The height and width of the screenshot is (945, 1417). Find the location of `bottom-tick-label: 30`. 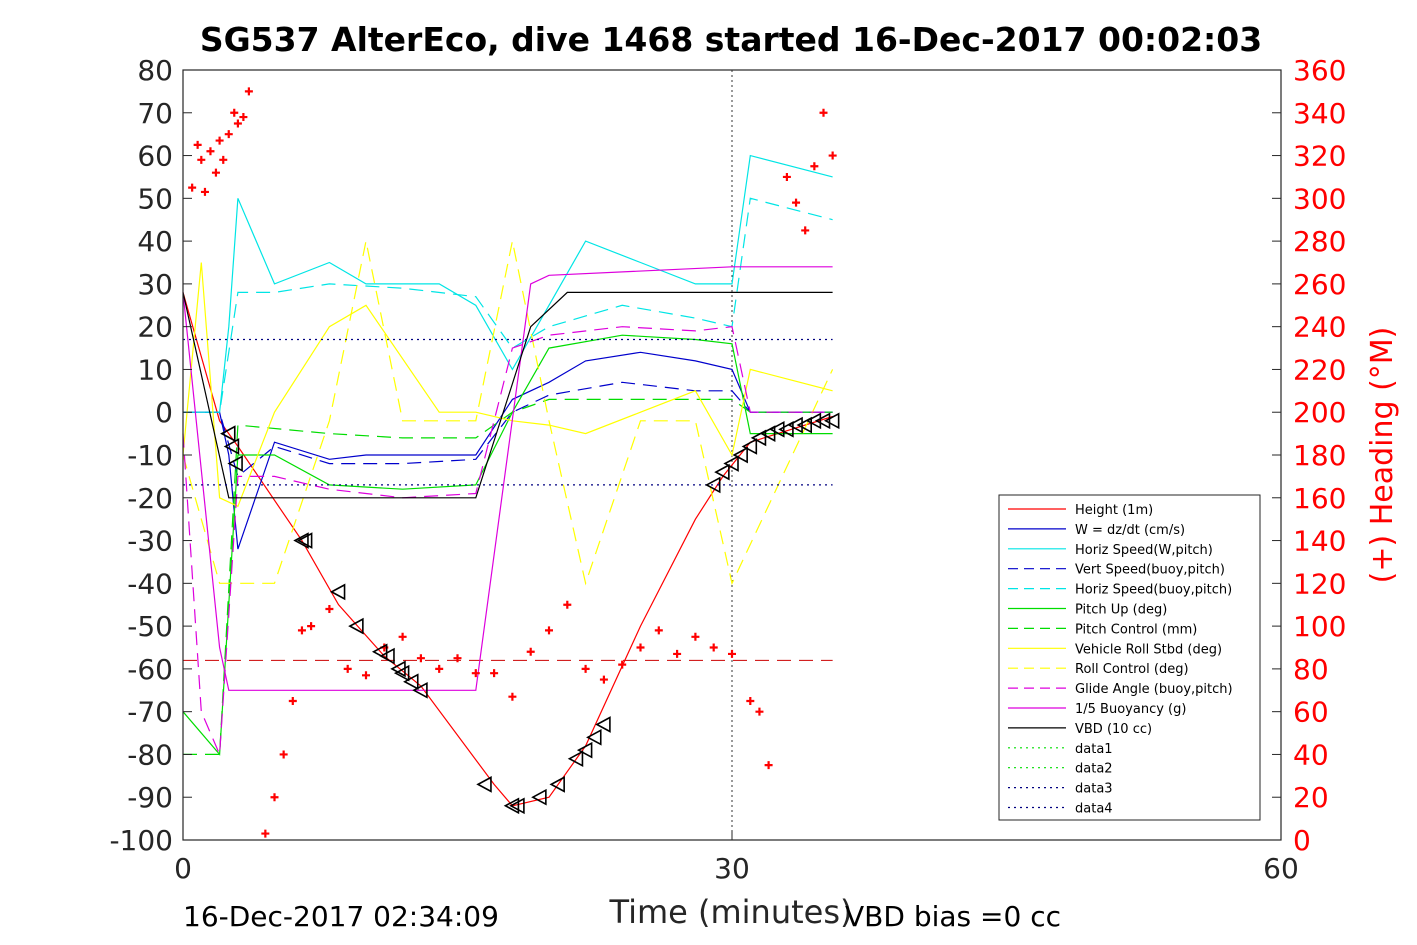

bottom-tick-label: 30 is located at coordinates (732, 868).